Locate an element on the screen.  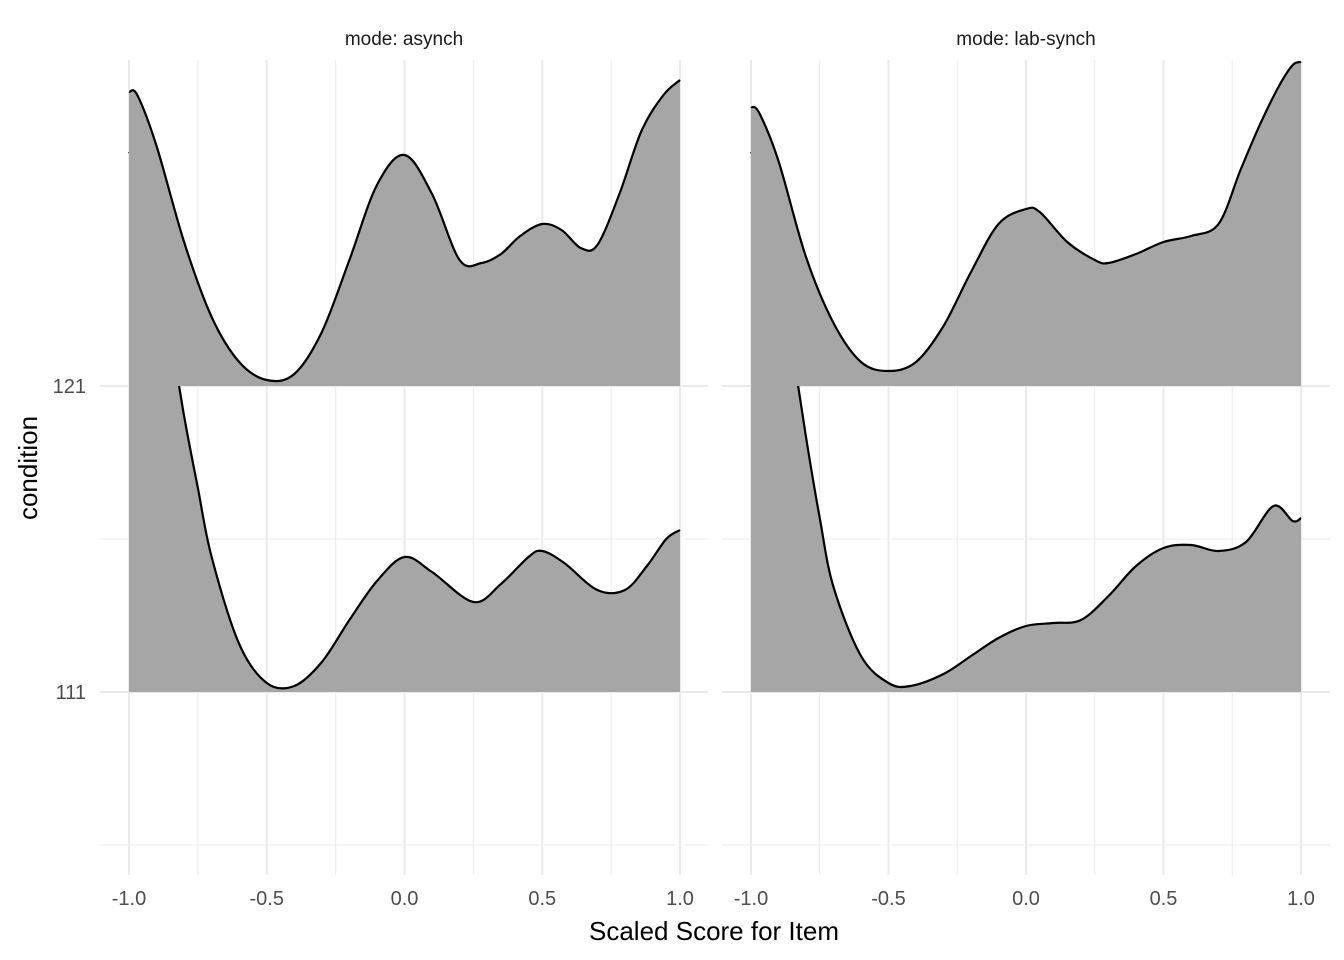
y-tick-label: 121 is located at coordinates (69, 387).